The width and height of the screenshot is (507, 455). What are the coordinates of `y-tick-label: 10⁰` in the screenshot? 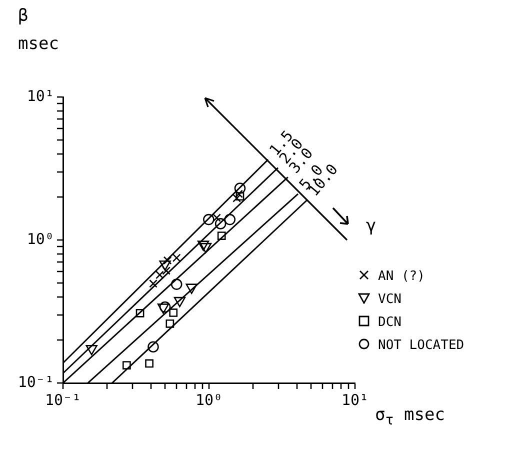 It's located at (40, 239).